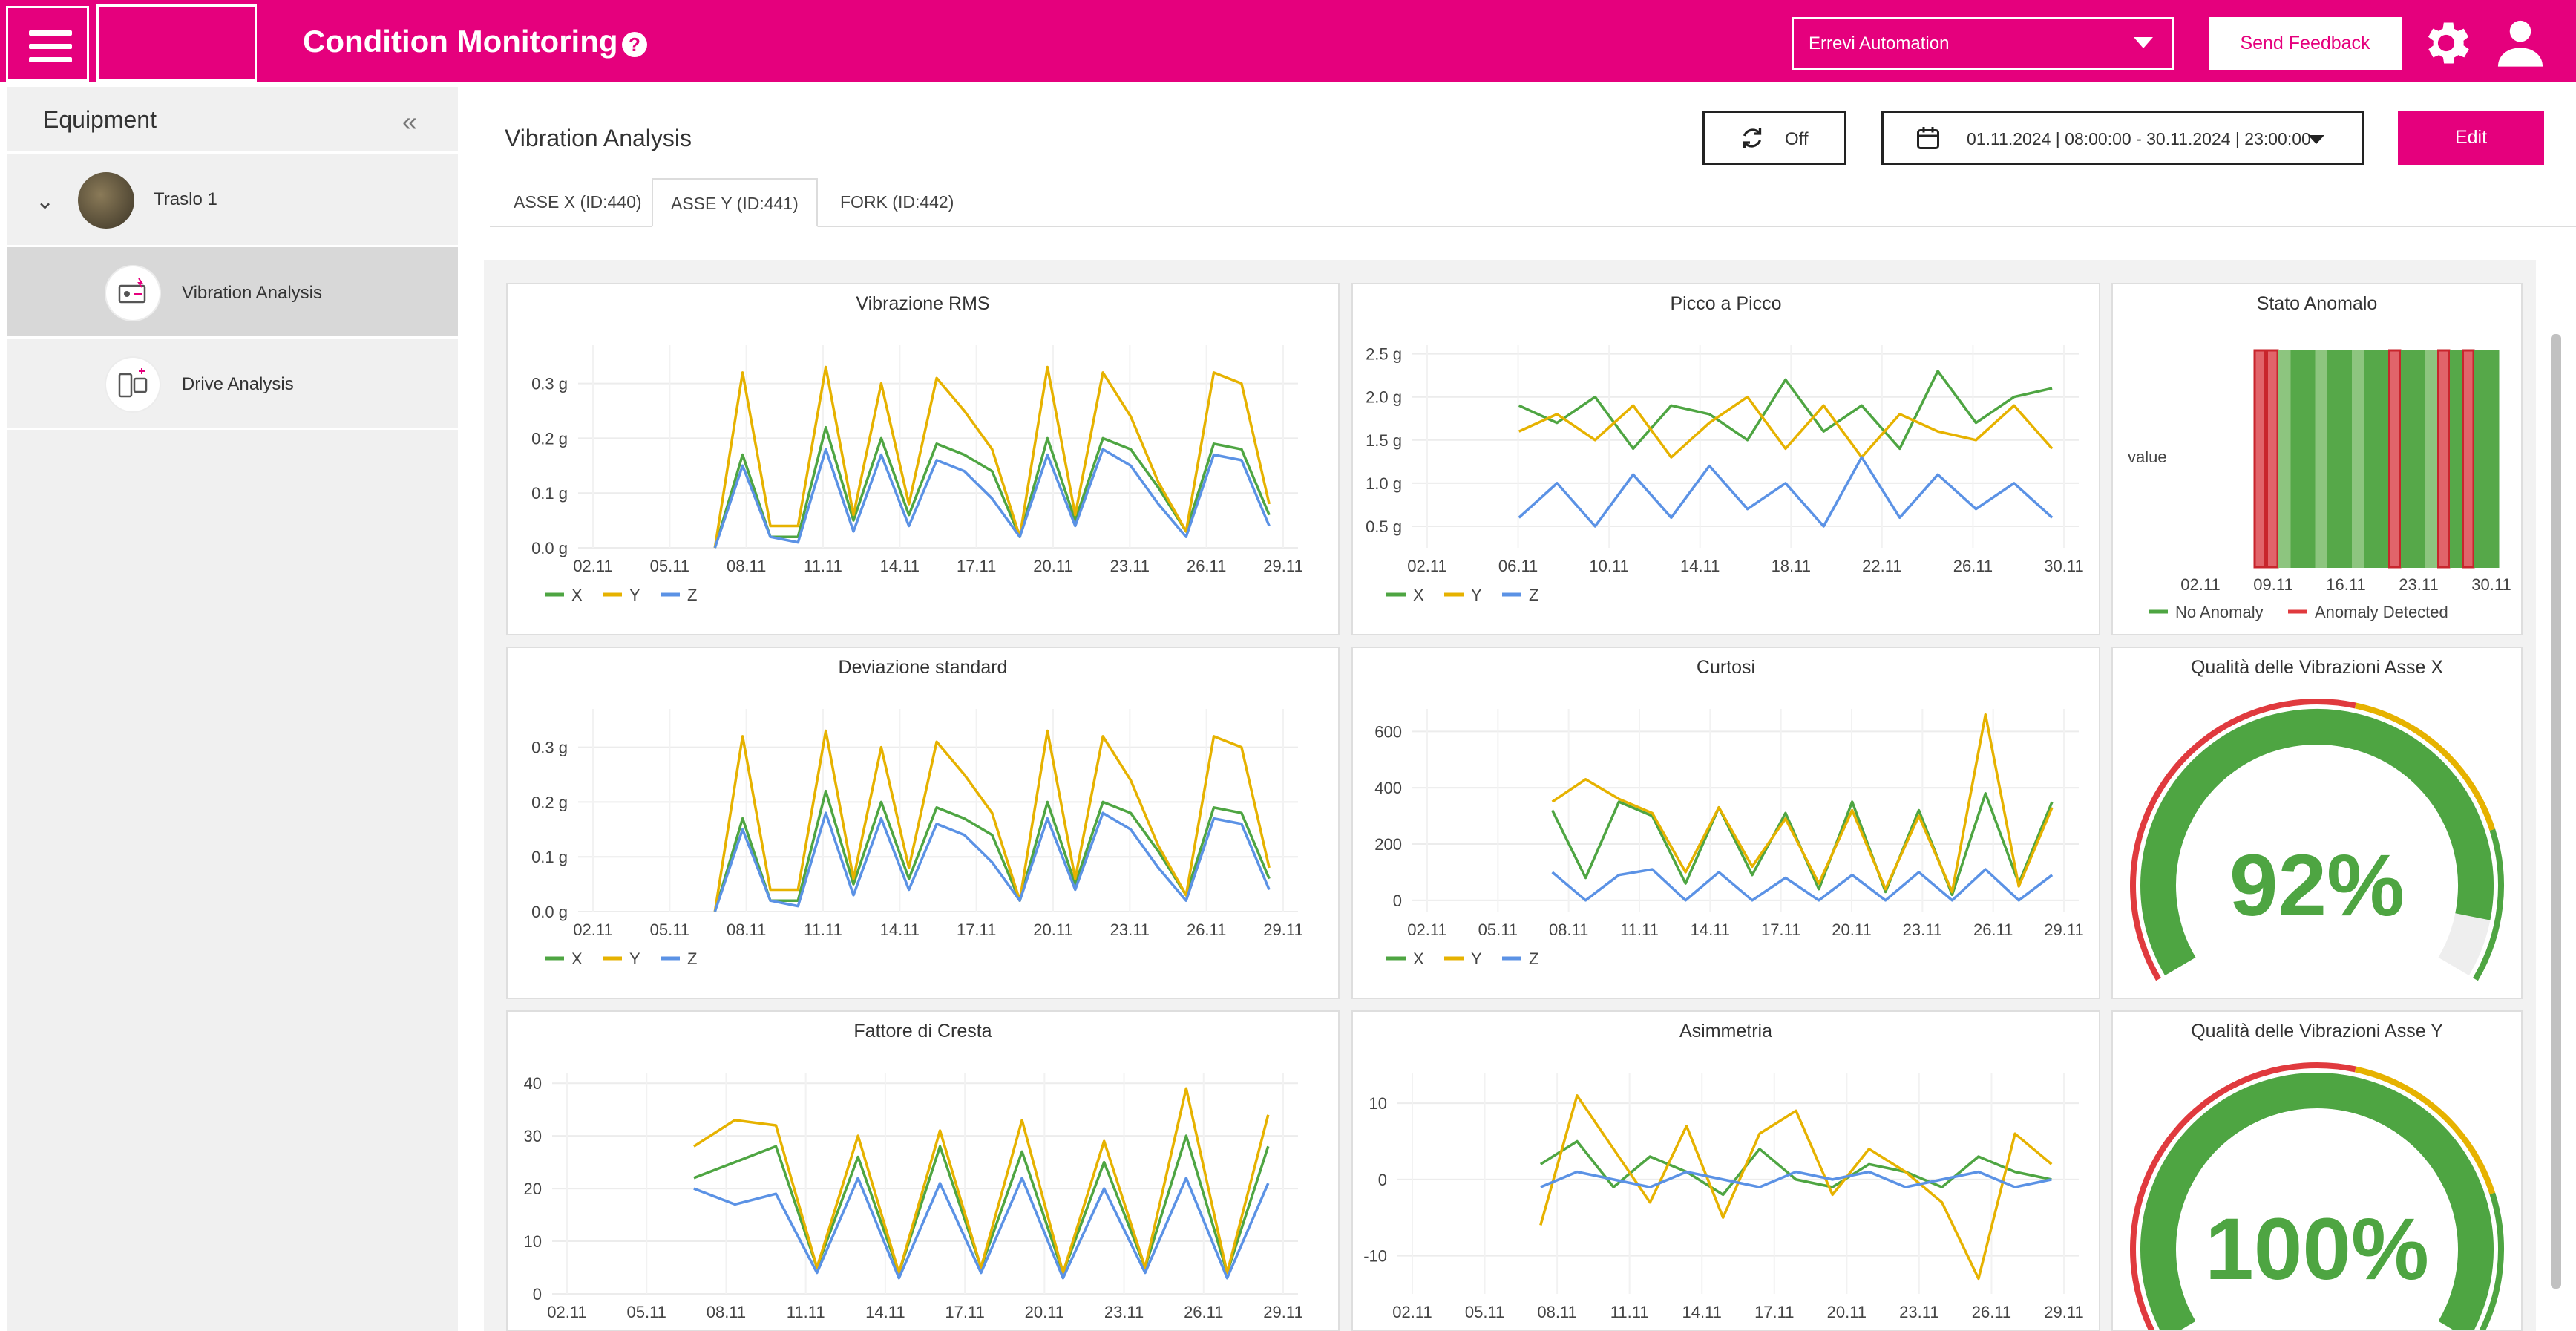 This screenshot has height=1331, width=2576. Describe the element at coordinates (410, 121) in the screenshot. I see `collapse-sidebar-icon: «` at that location.